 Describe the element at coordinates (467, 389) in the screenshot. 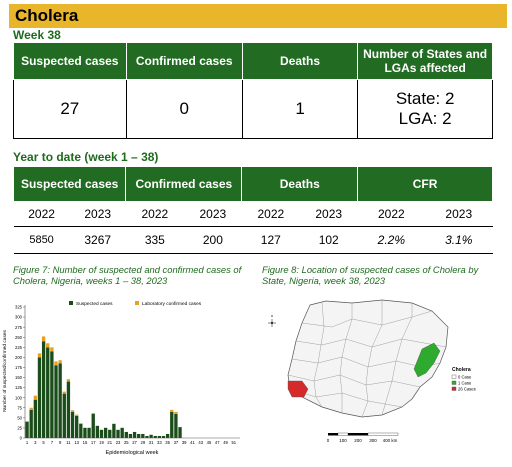

I see `map-legend-label-2: 26 Cases` at that location.